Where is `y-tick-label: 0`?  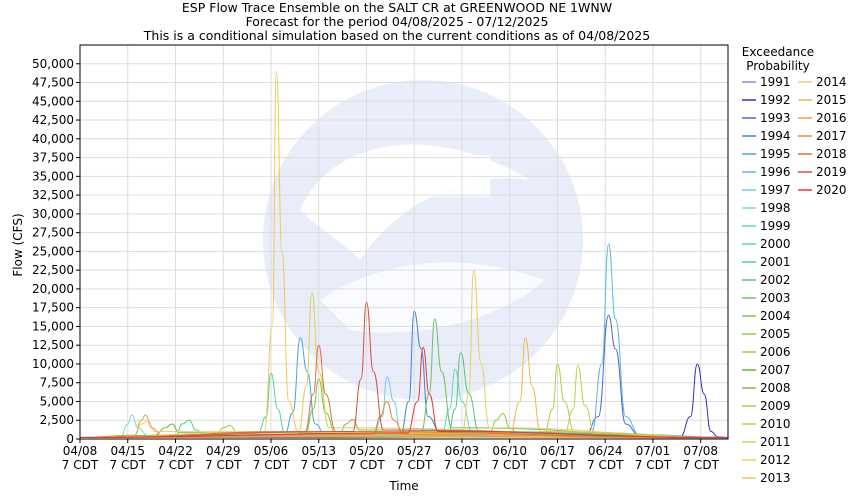
y-tick-label: 0 is located at coordinates (70, 439).